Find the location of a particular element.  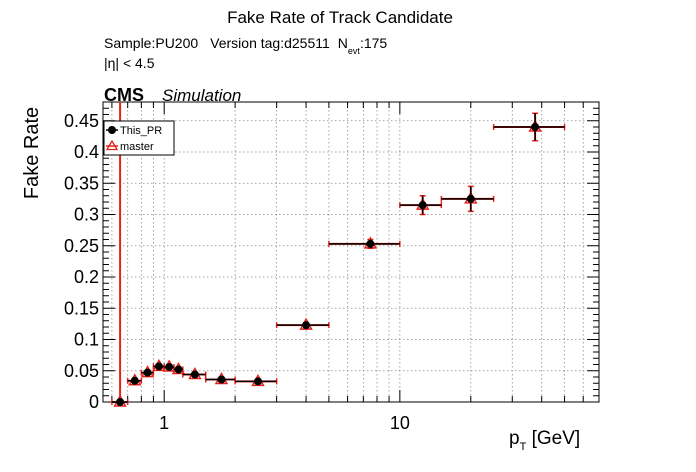

y-tick-label: 0.35 is located at coordinates (81, 183).